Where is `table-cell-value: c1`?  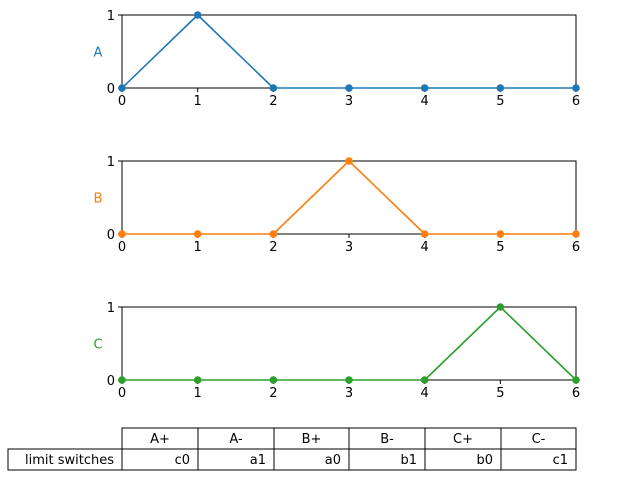 table-cell-value: c1 is located at coordinates (560, 460).